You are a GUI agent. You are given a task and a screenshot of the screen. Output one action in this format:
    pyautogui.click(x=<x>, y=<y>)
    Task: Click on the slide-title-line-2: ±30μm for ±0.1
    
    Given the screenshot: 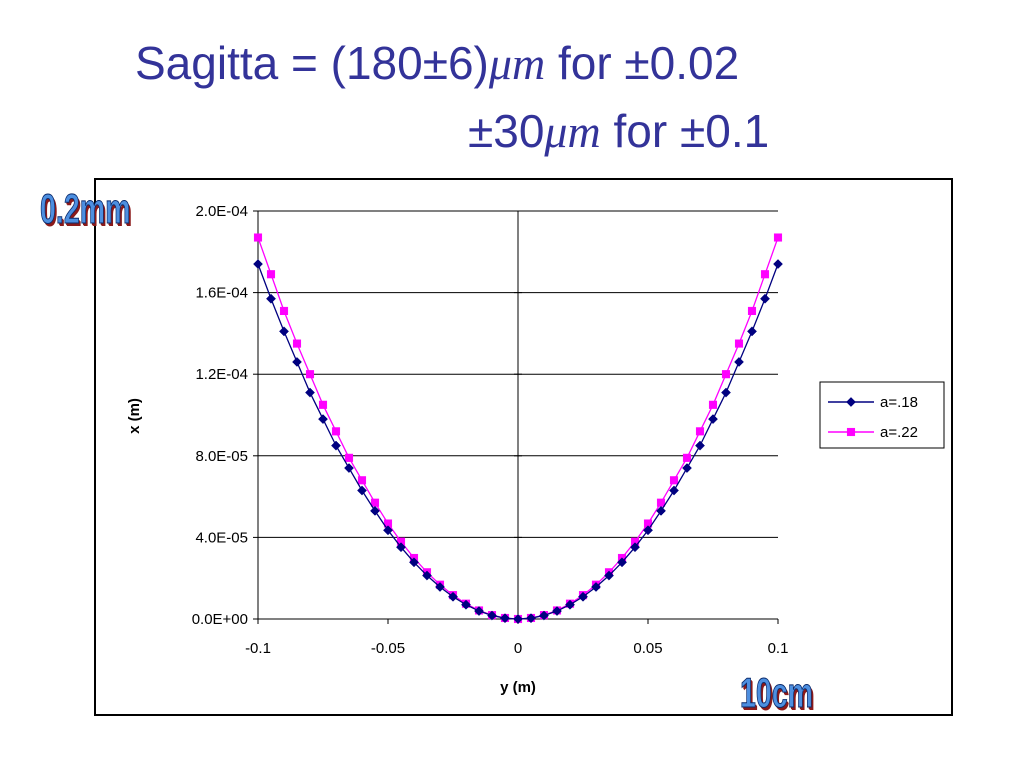 What is the action you would take?
    pyautogui.click(x=618, y=131)
    